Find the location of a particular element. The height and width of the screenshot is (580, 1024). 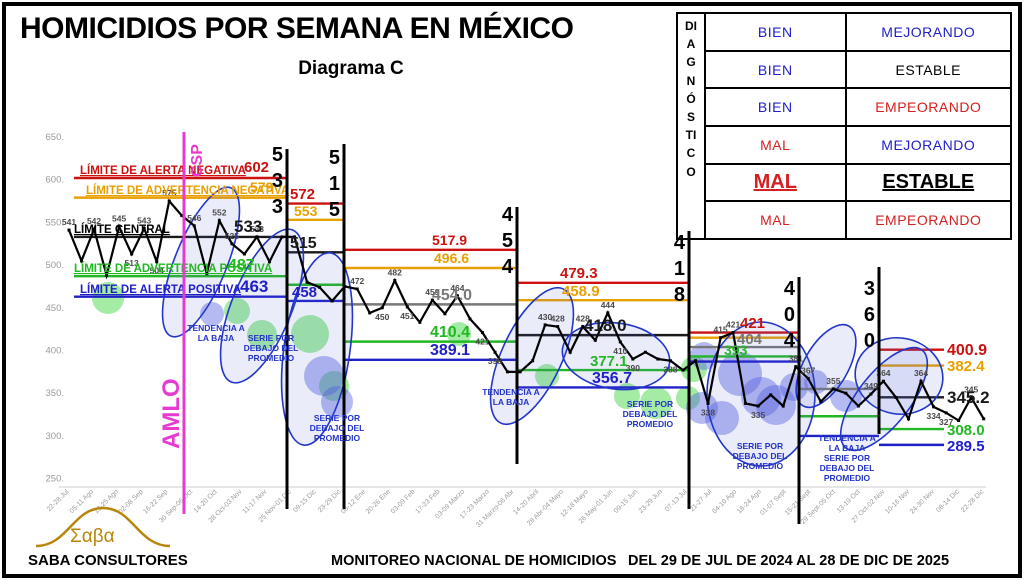

annotation-line: TENDENCIA A is located at coordinates (510, 392).